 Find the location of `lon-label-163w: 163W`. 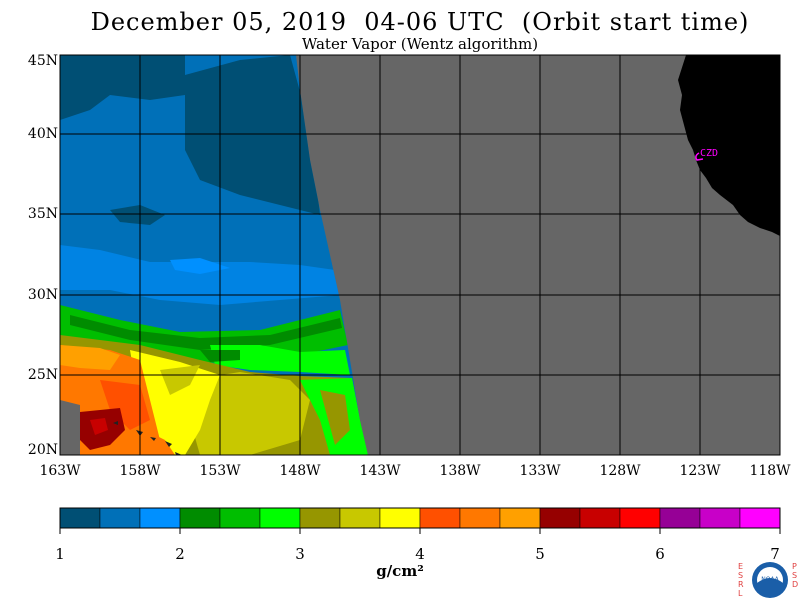

lon-label-163w: 163W is located at coordinates (60, 471).